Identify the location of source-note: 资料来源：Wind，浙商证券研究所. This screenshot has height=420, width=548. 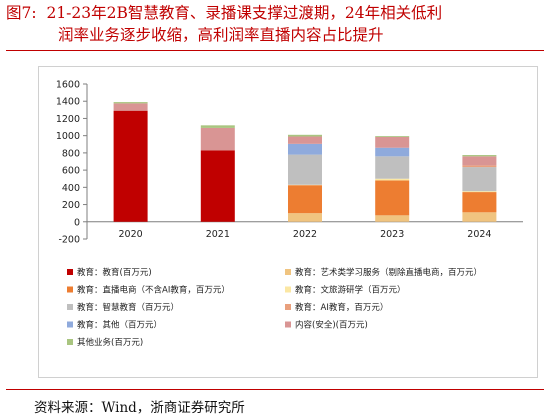
(139, 408).